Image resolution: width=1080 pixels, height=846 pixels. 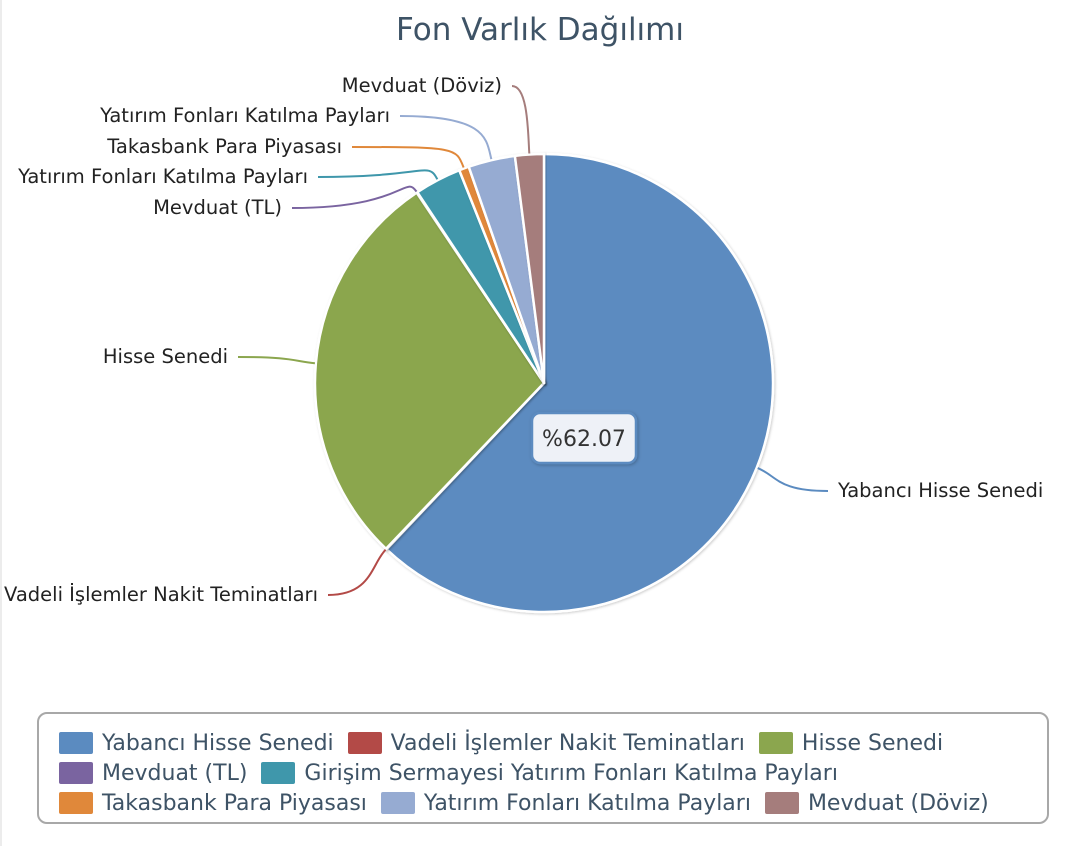 I want to click on legend-label: Takasbank Para Piyasası, so click(x=234, y=803).